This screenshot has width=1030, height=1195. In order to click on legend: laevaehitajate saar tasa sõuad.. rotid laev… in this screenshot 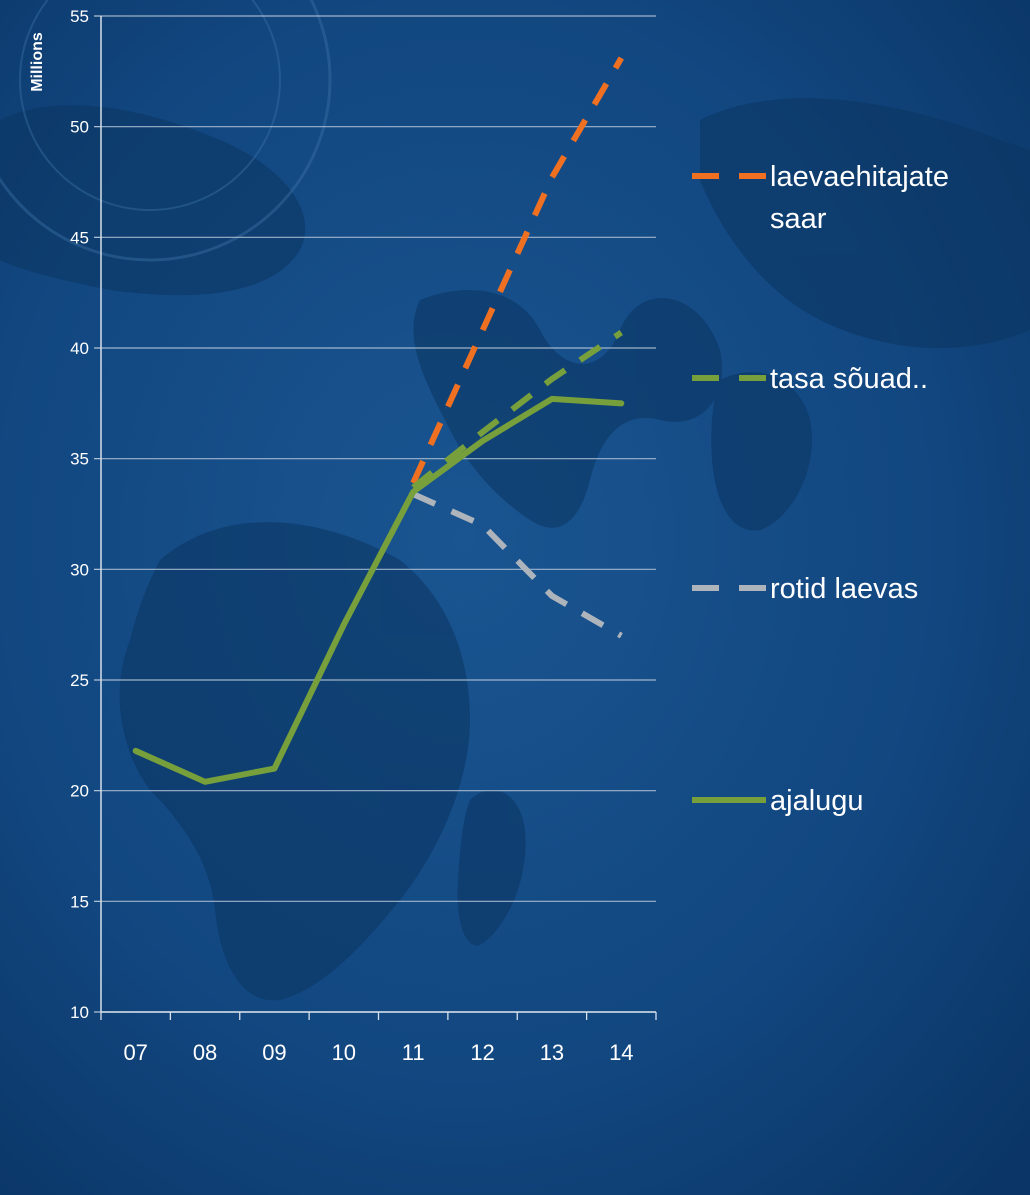, I will do `click(820, 489)`.